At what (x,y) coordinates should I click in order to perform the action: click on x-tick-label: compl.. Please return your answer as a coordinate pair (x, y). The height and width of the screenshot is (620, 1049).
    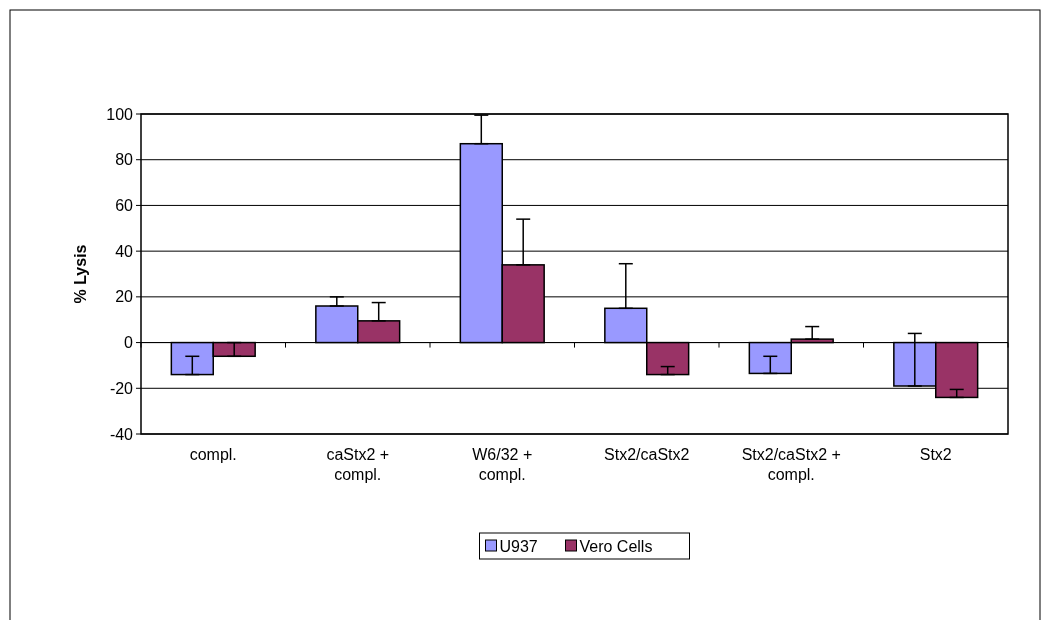
    Looking at the image, I should click on (213, 454).